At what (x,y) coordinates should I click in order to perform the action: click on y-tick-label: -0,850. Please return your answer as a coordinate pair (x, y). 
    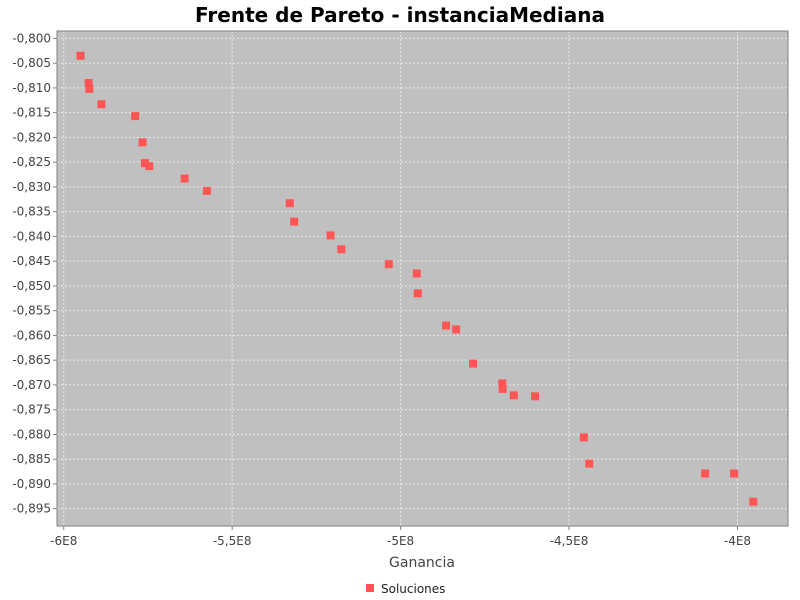
    Looking at the image, I should click on (31, 286).